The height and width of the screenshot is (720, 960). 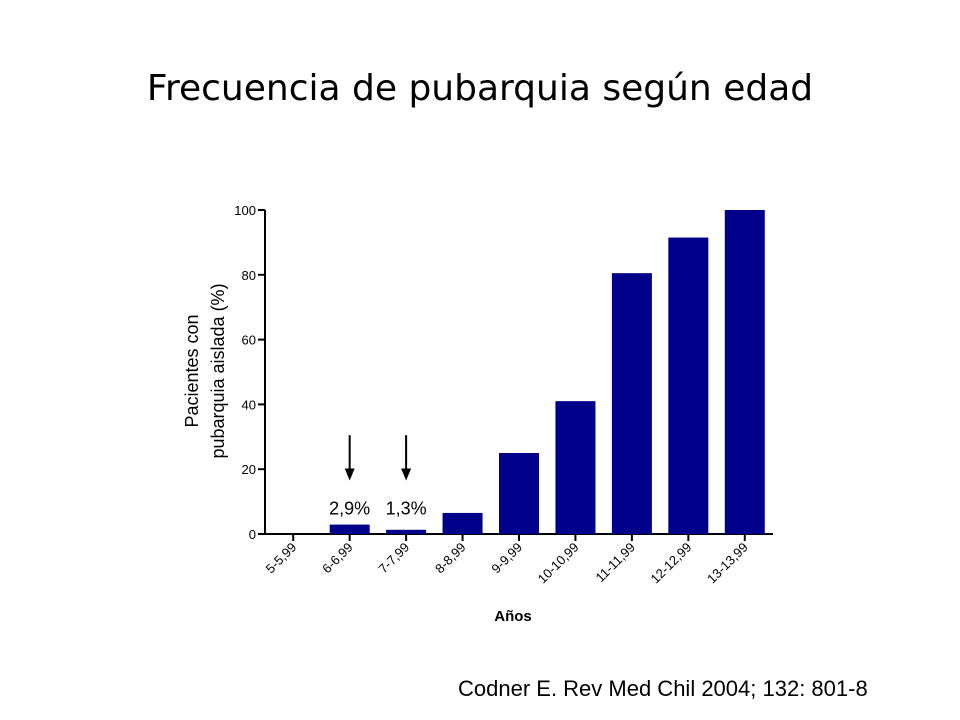 What do you see at coordinates (249, 404) in the screenshot?
I see `y-tick-label: 40` at bounding box center [249, 404].